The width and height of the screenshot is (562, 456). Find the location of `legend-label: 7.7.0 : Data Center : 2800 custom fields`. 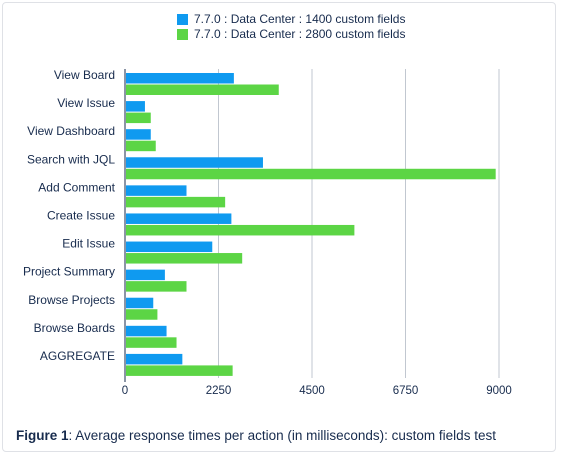

legend-label: 7.7.0 : Data Center : 2800 custom fields is located at coordinates (299, 34).